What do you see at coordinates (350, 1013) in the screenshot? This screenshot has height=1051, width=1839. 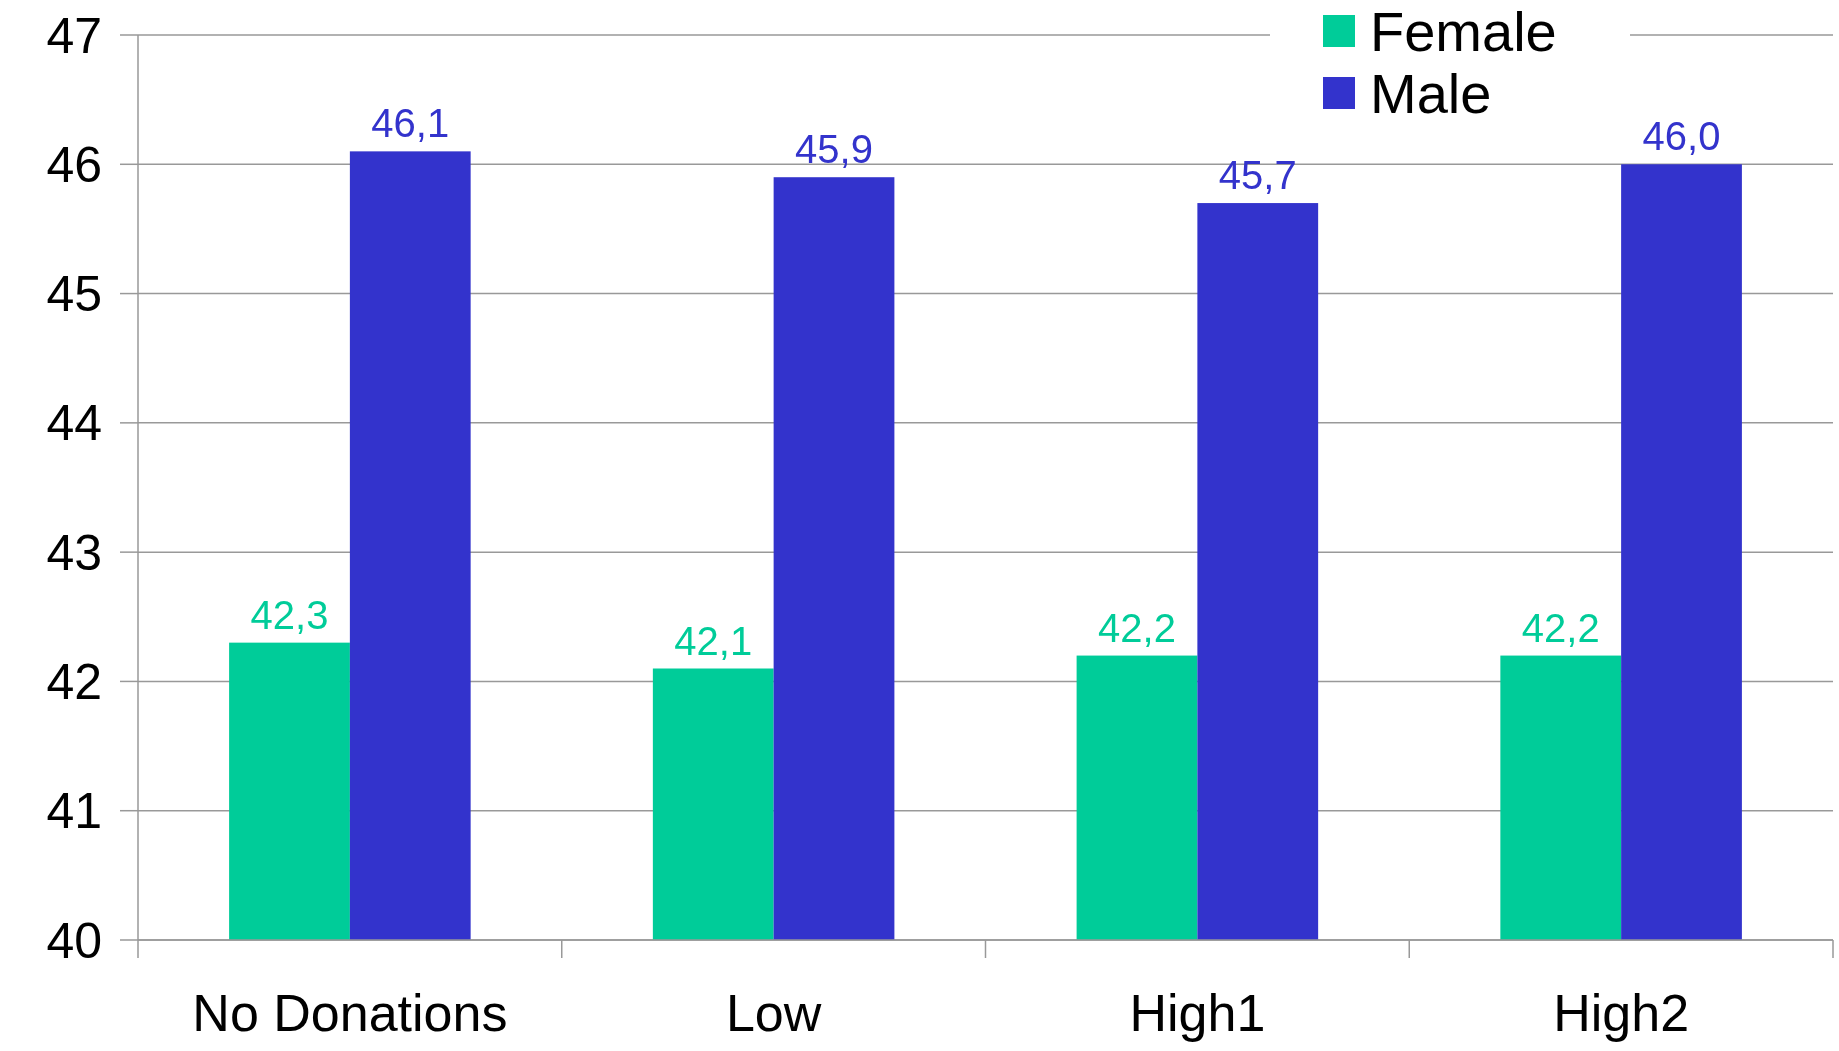 I see `x-tick-label: No Donations` at bounding box center [350, 1013].